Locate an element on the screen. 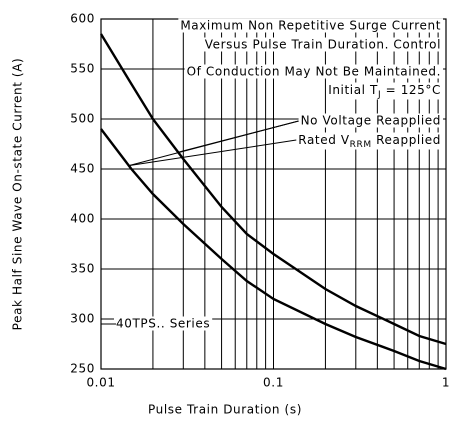  annotation: Maximum Non Repetitive Surge Current is located at coordinates (310, 26).